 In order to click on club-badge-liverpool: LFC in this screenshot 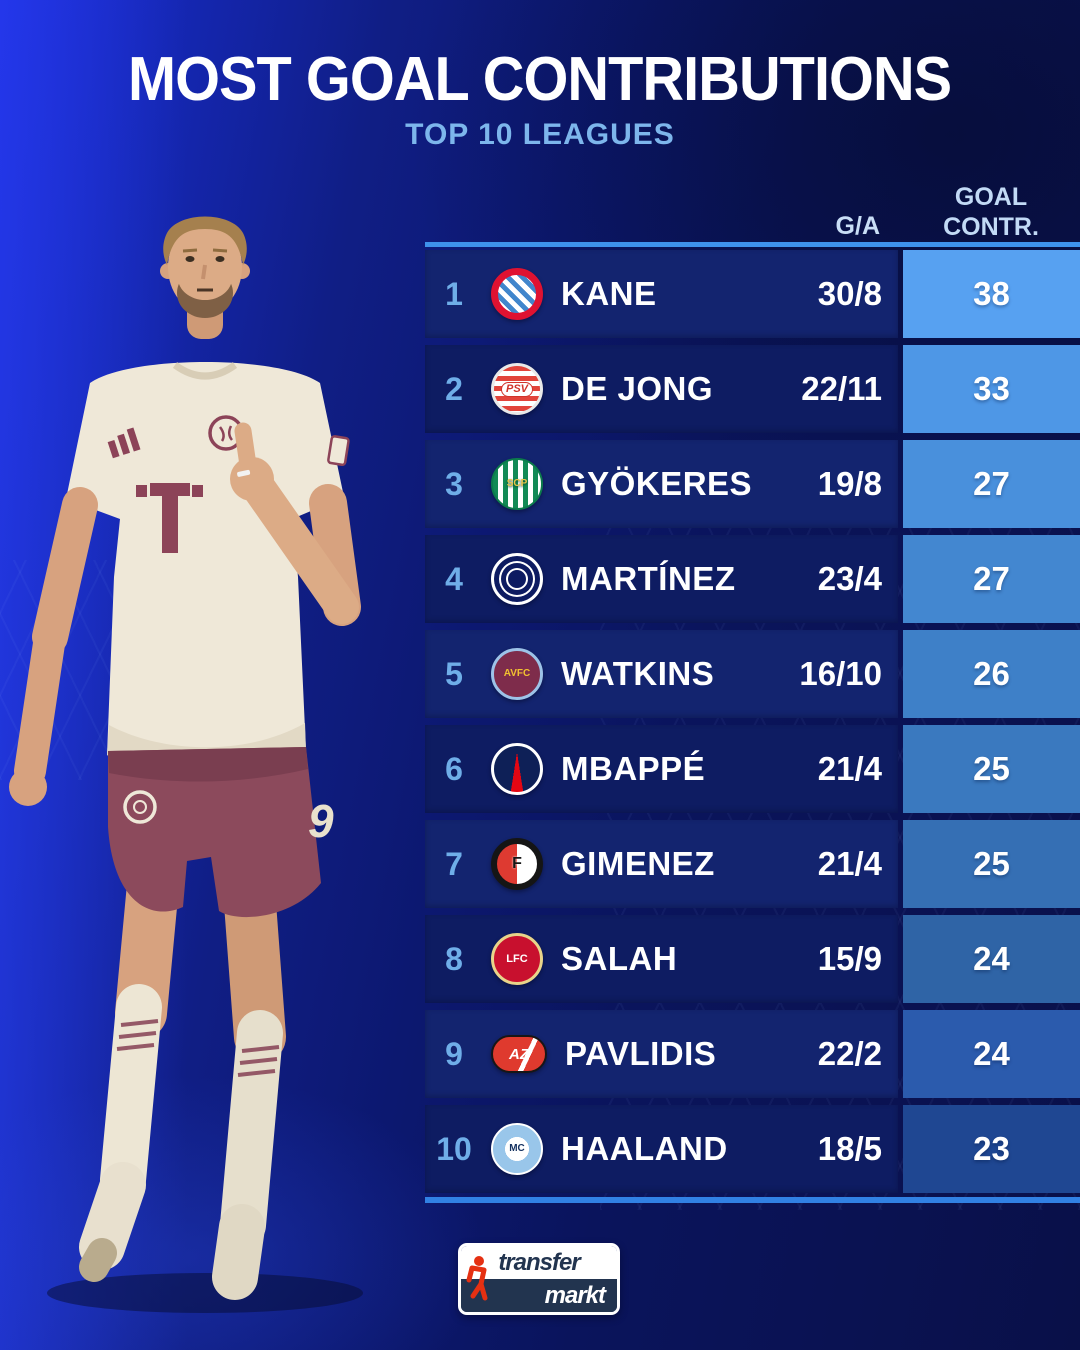, I will do `click(517, 959)`.